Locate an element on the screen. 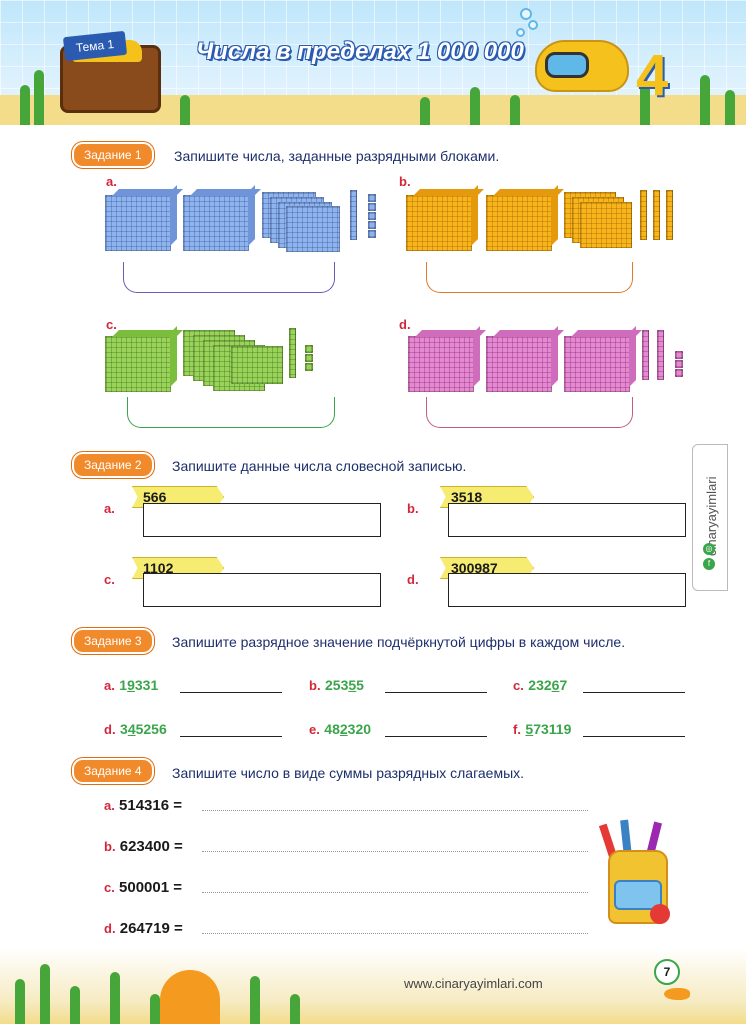 The height and width of the screenshot is (1024, 746). number-flag: 566 is located at coordinates (178, 497).